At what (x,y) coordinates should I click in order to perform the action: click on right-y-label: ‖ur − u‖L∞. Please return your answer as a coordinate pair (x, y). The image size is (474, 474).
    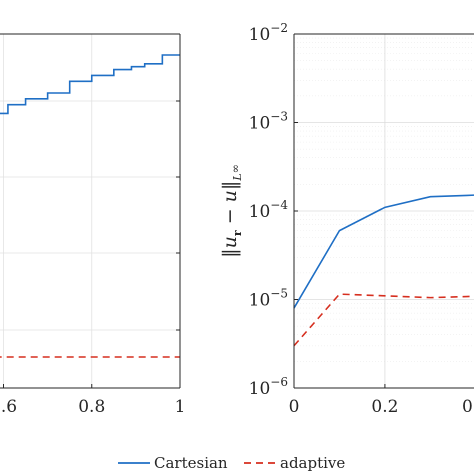
    Looking at the image, I should click on (231, 211).